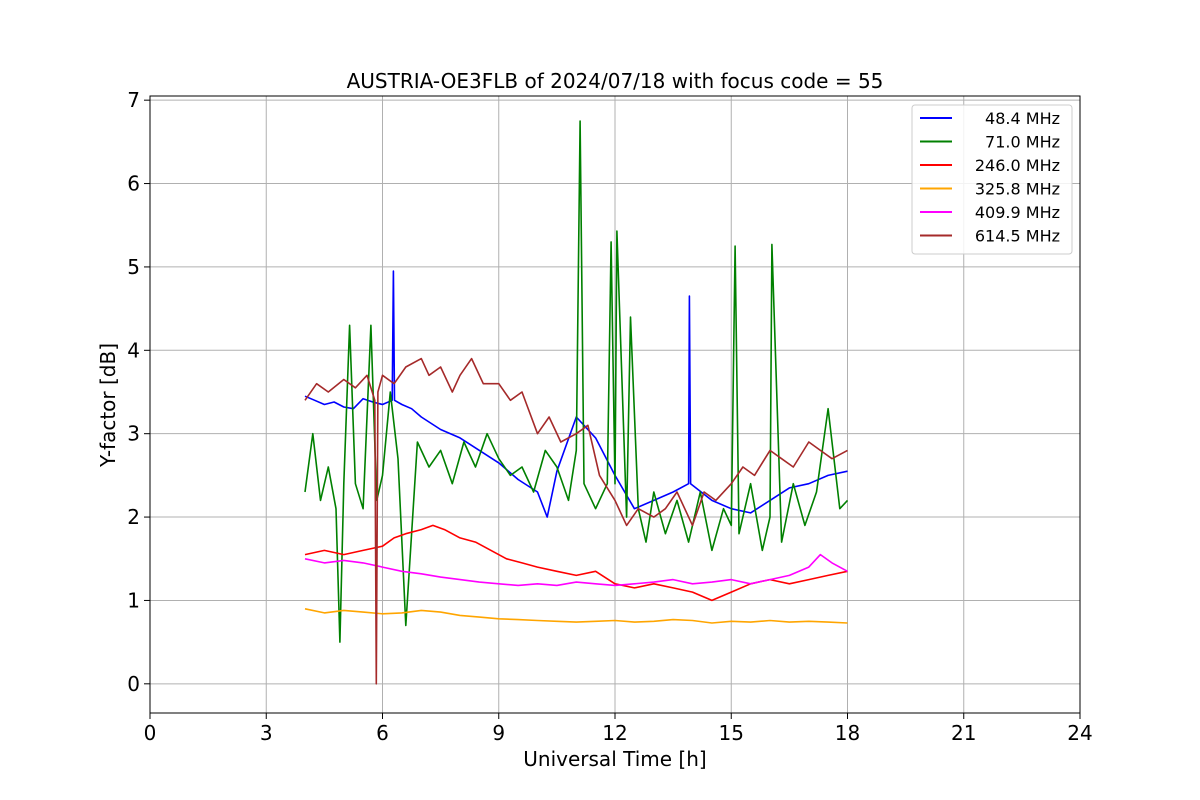  What do you see at coordinates (133, 350) in the screenshot?
I see `y-tick-label: 4` at bounding box center [133, 350].